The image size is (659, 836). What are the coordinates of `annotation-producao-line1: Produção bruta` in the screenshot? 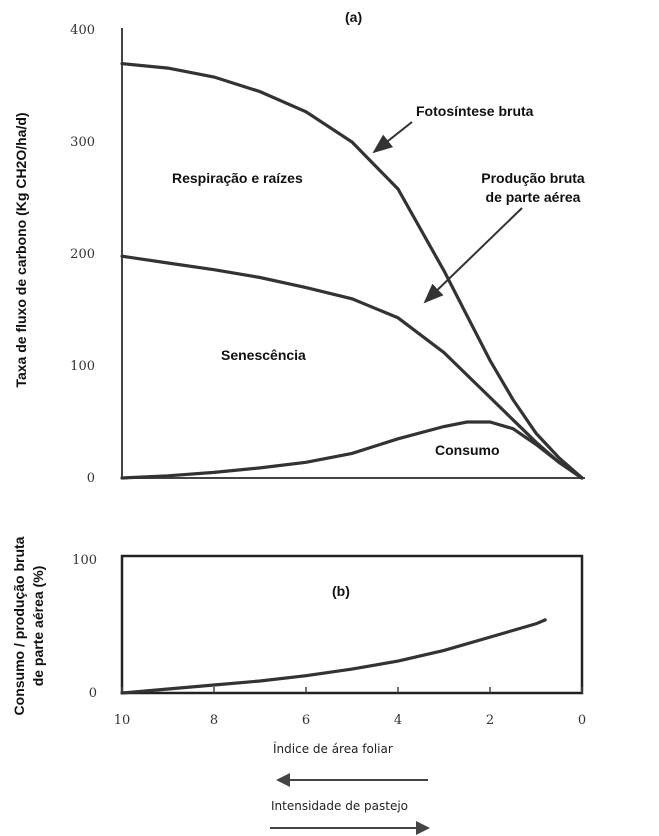 It's located at (533, 178).